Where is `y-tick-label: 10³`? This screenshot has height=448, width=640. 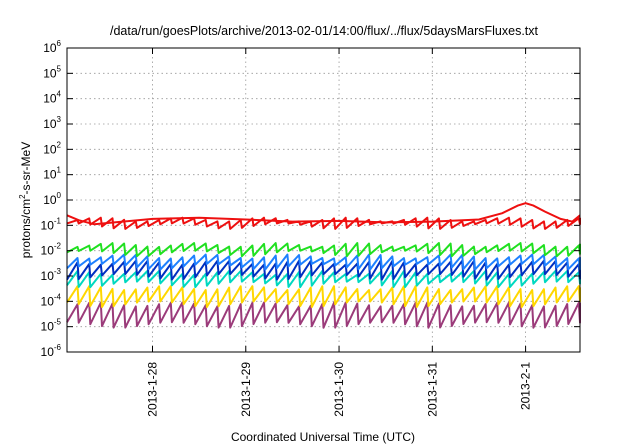 y-tick-label: 10³ is located at coordinates (52, 123).